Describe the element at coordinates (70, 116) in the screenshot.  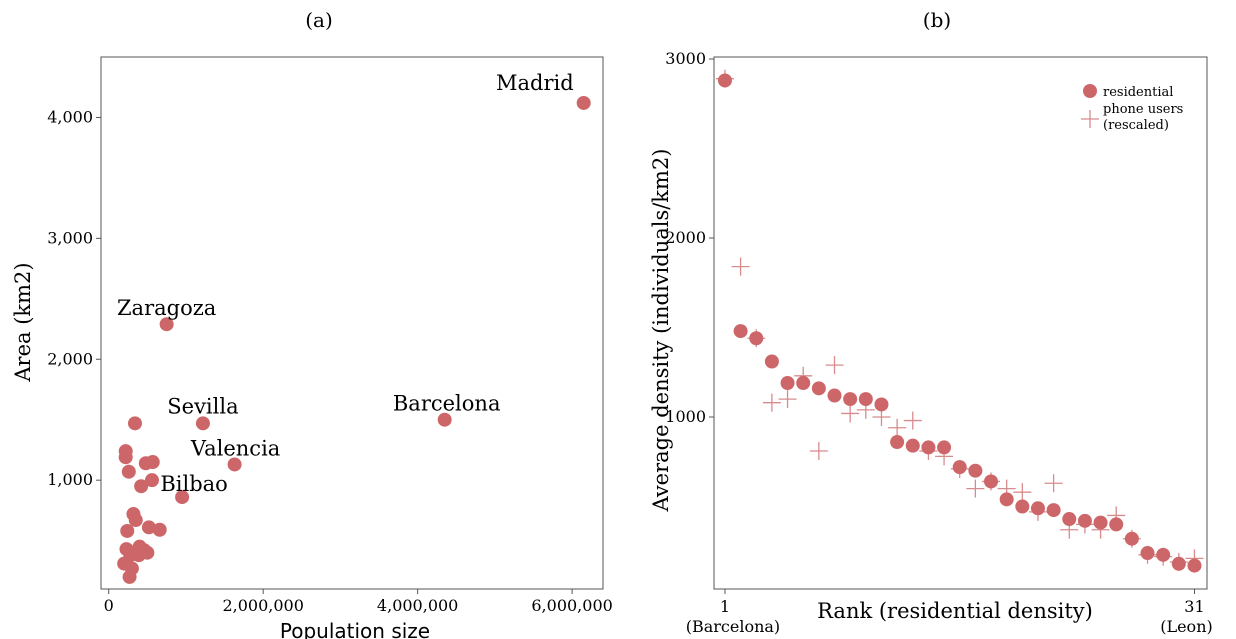
I see `panel-a-y-tick-label: 4,000` at that location.